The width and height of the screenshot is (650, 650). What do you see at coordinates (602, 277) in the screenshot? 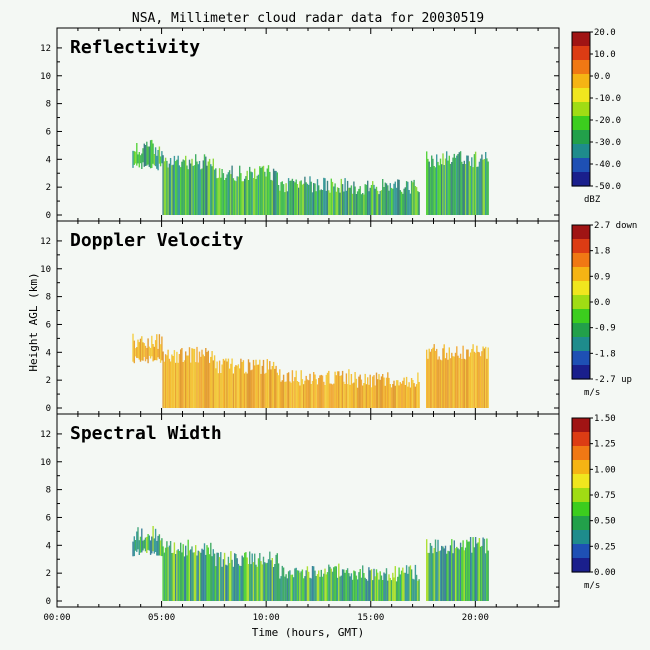
I see `colorbar-tick-label: 0.9` at bounding box center [602, 277].